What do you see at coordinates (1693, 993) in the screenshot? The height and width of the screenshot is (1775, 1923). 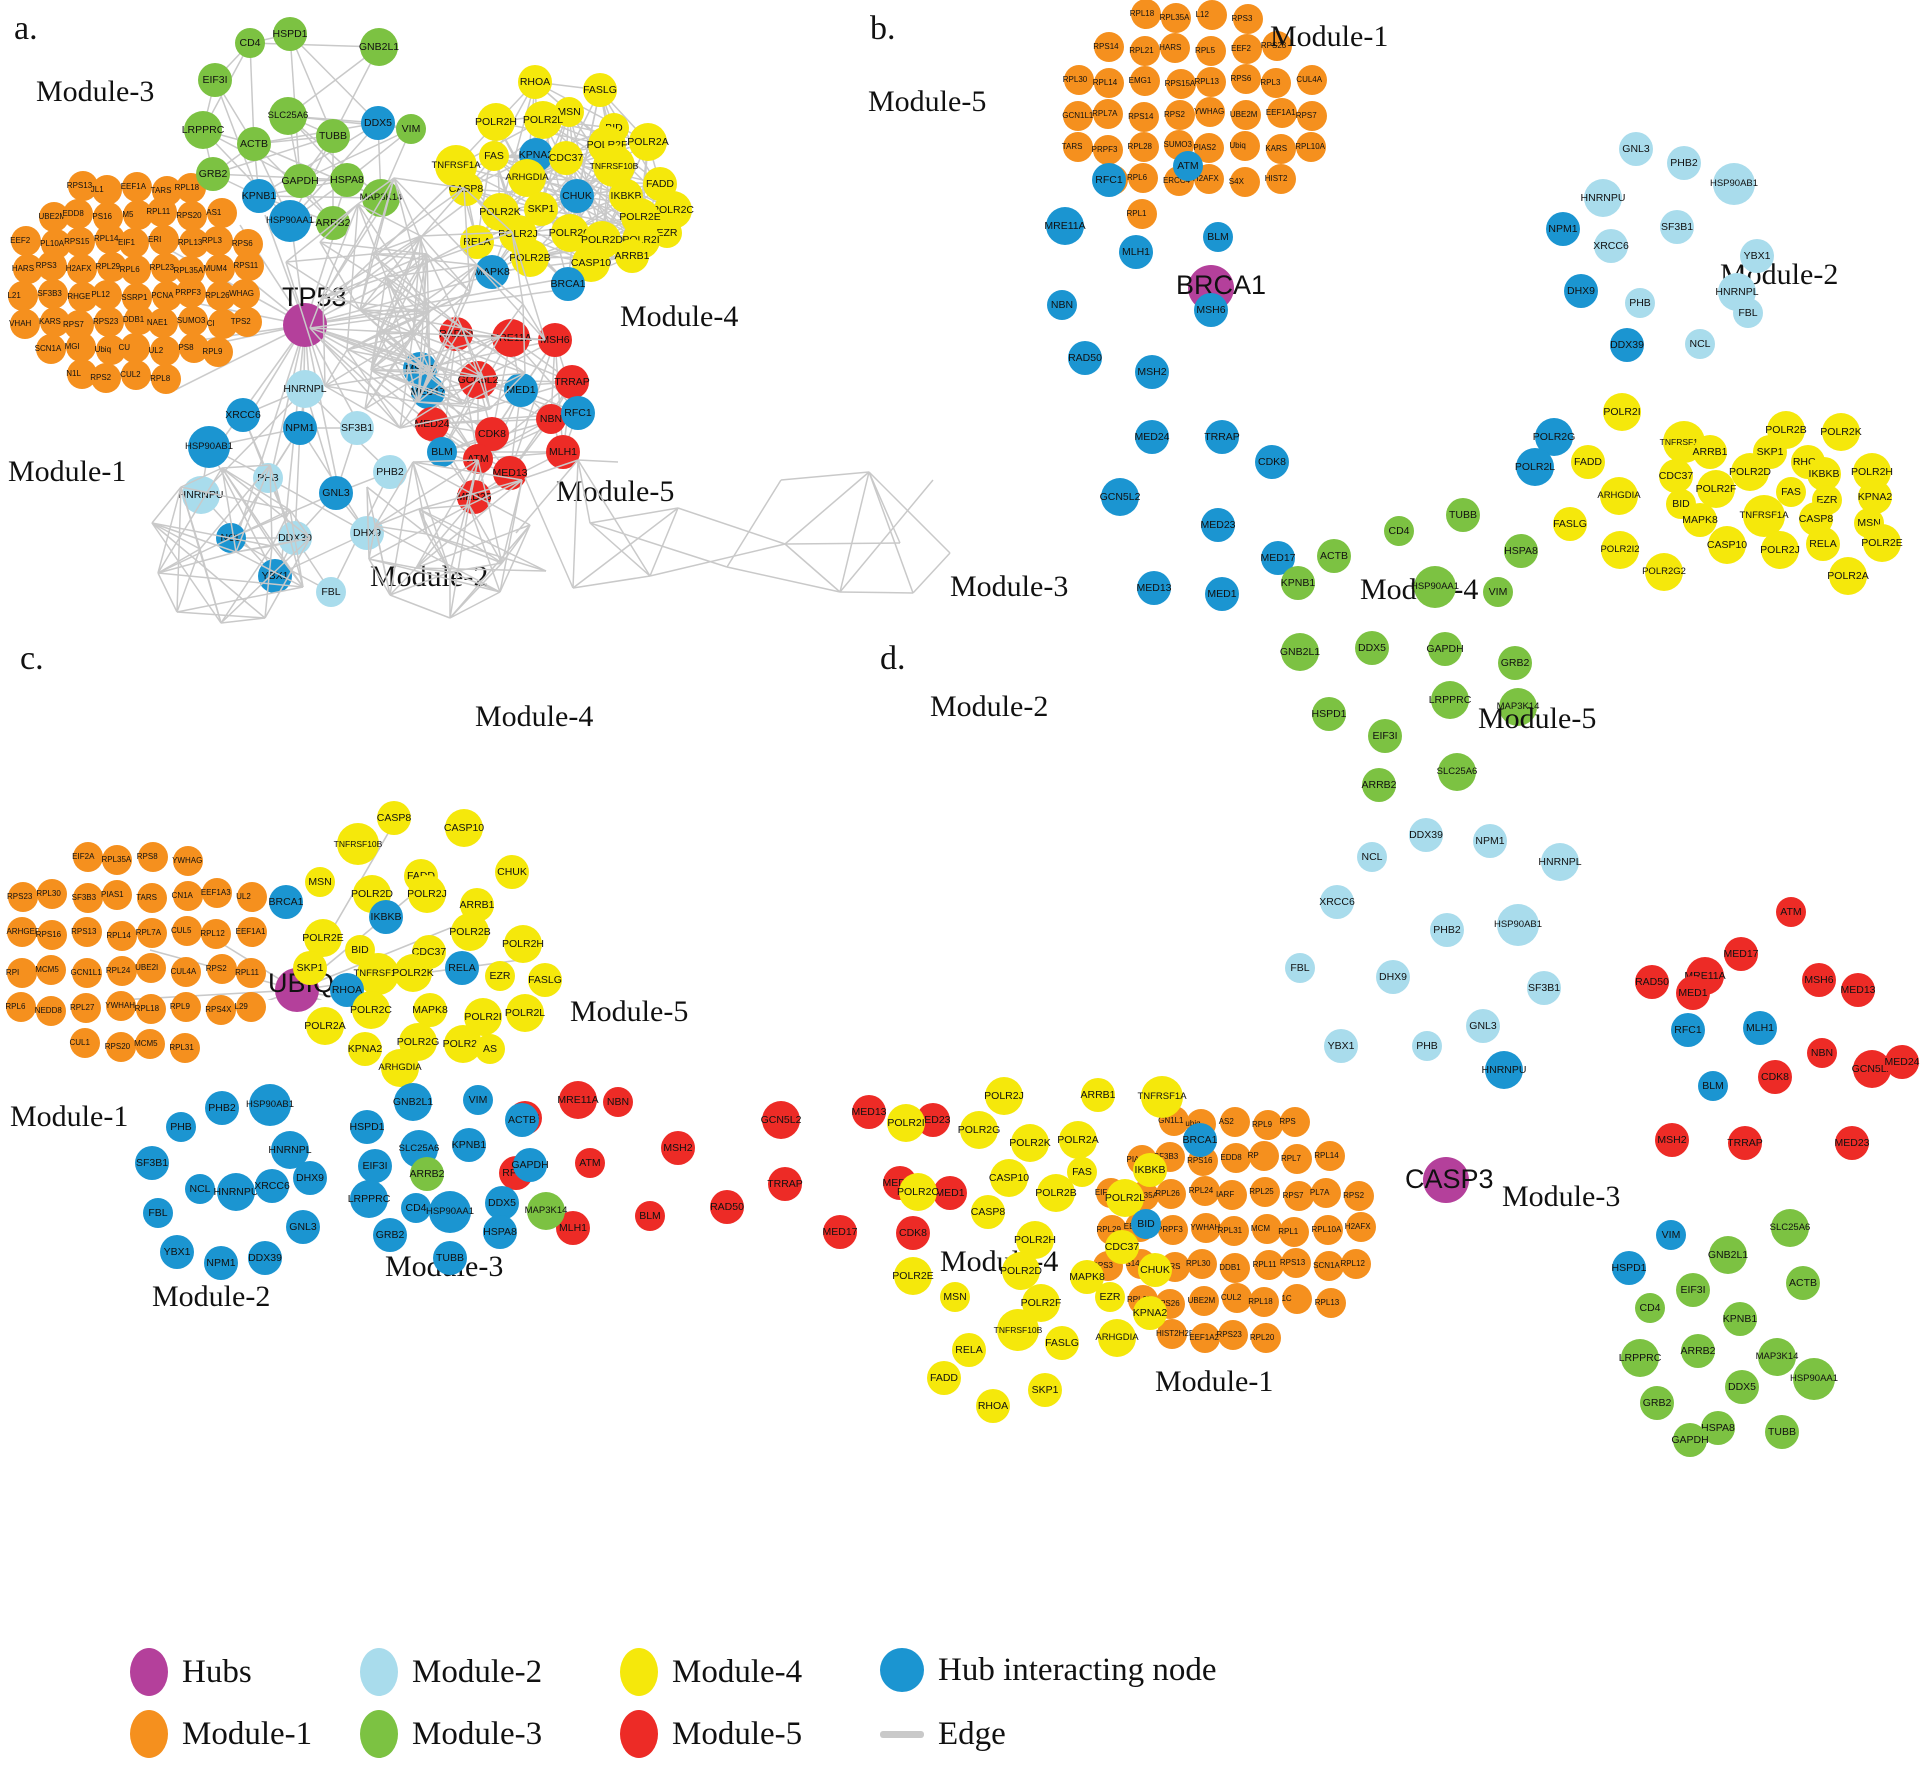 I see `network-node: MED1` at bounding box center [1693, 993].